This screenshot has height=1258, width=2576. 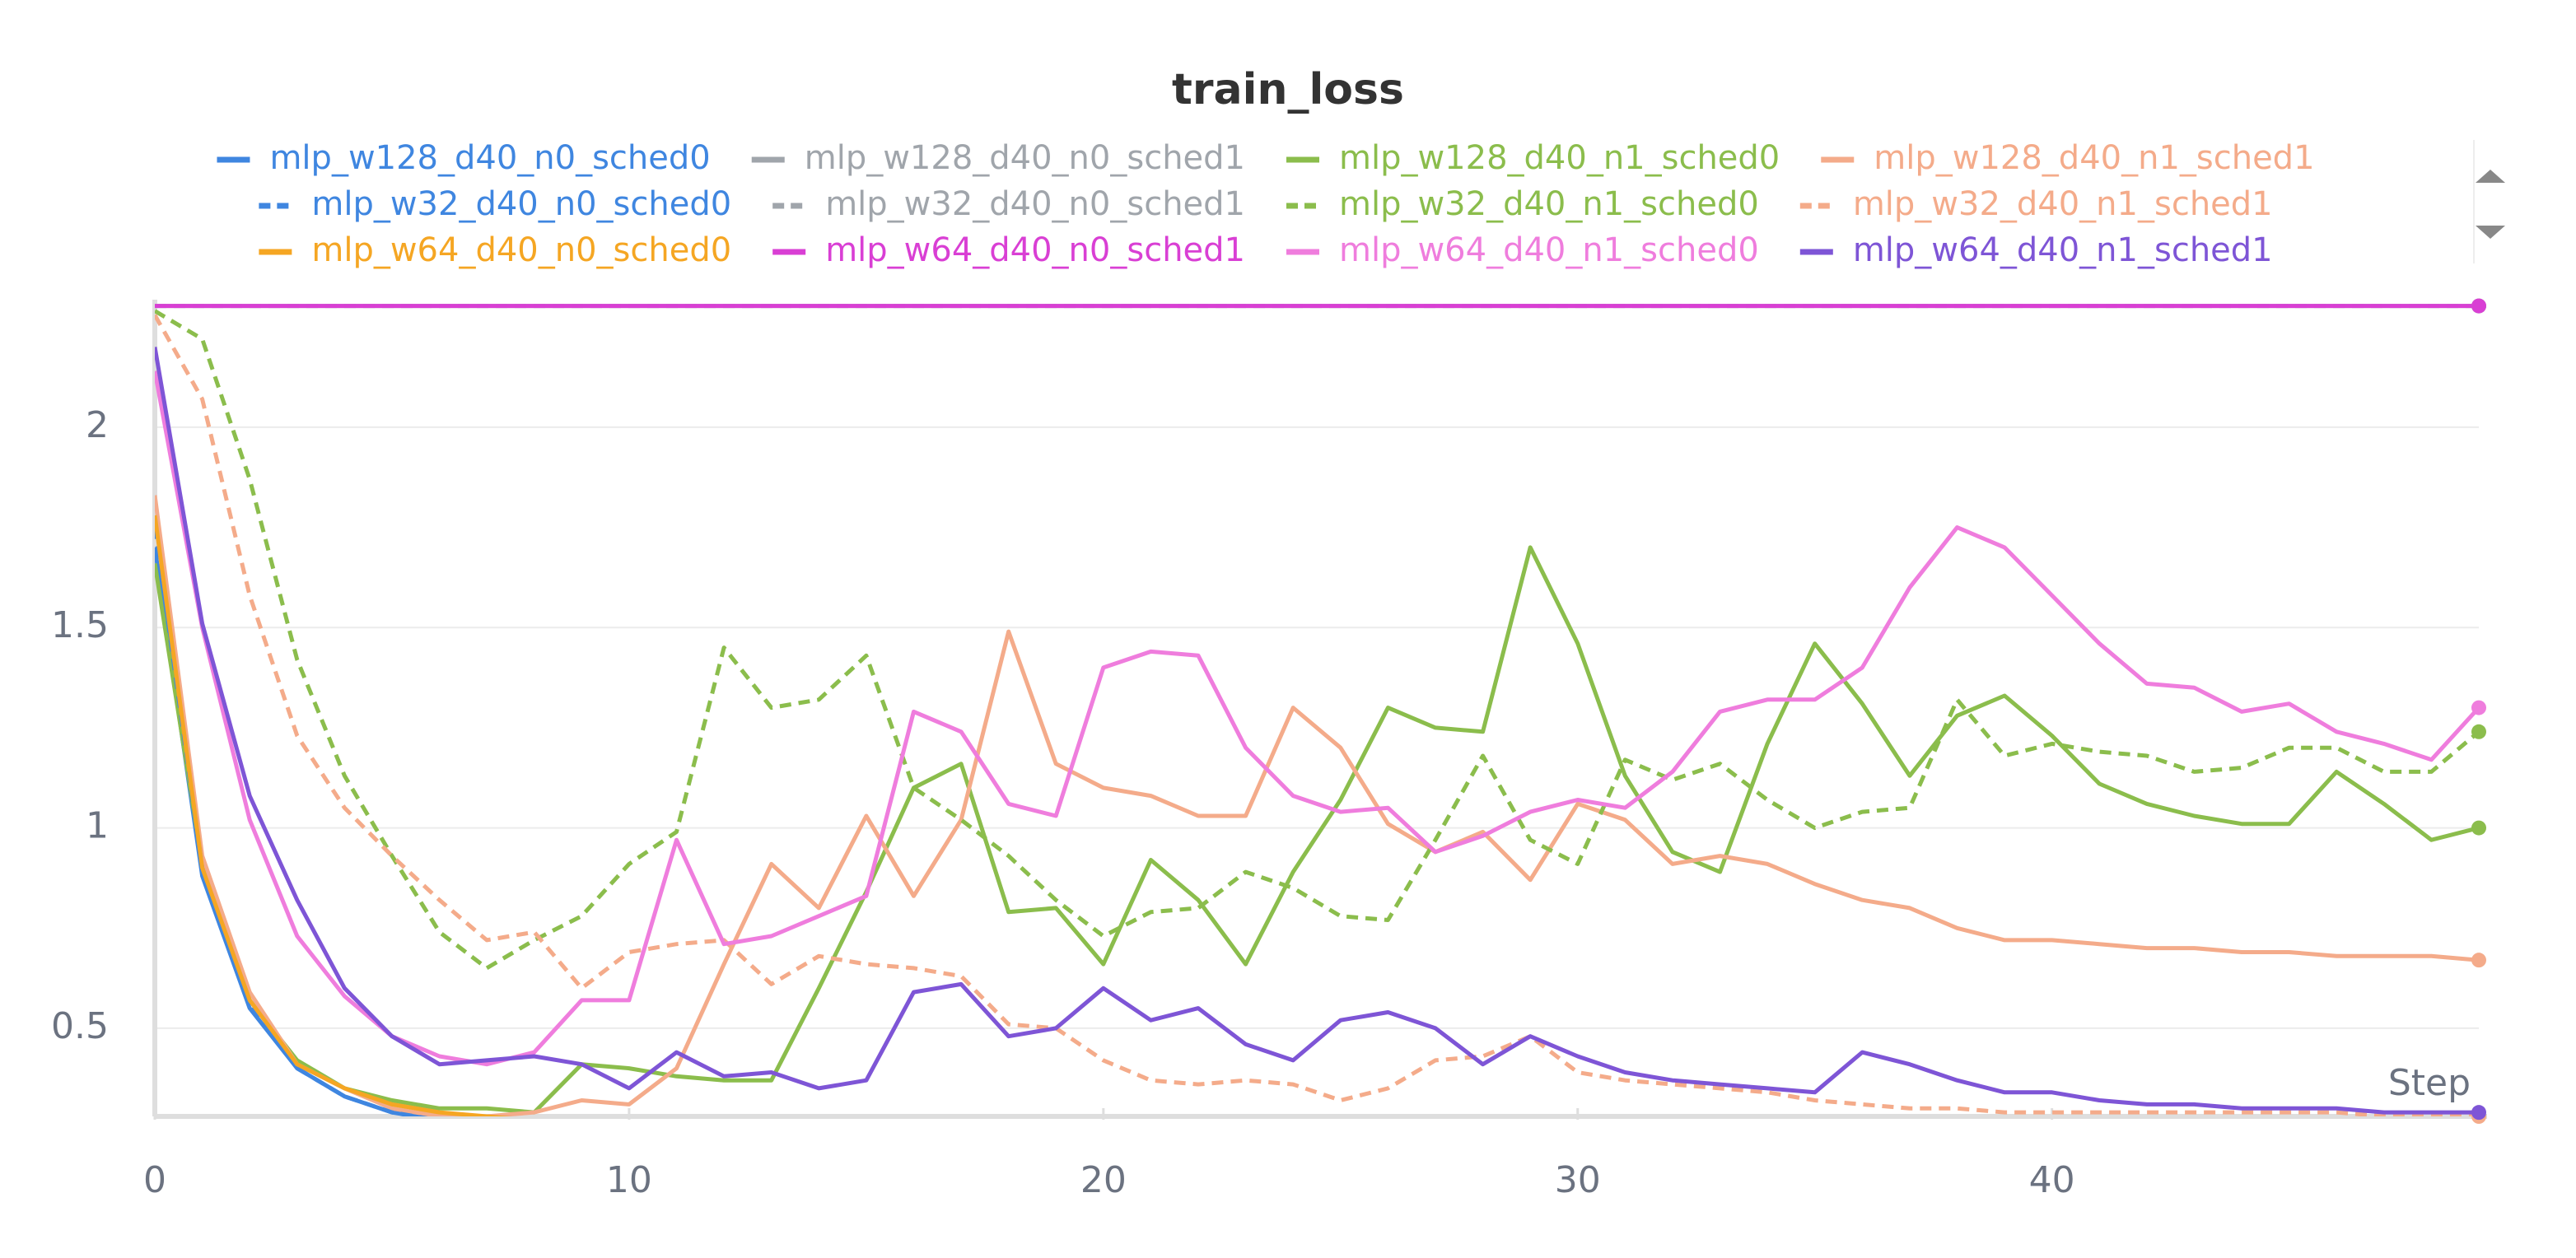 What do you see at coordinates (1559, 158) in the screenshot?
I see `legend-label: mlp_w128_d40_n1_sched0` at bounding box center [1559, 158].